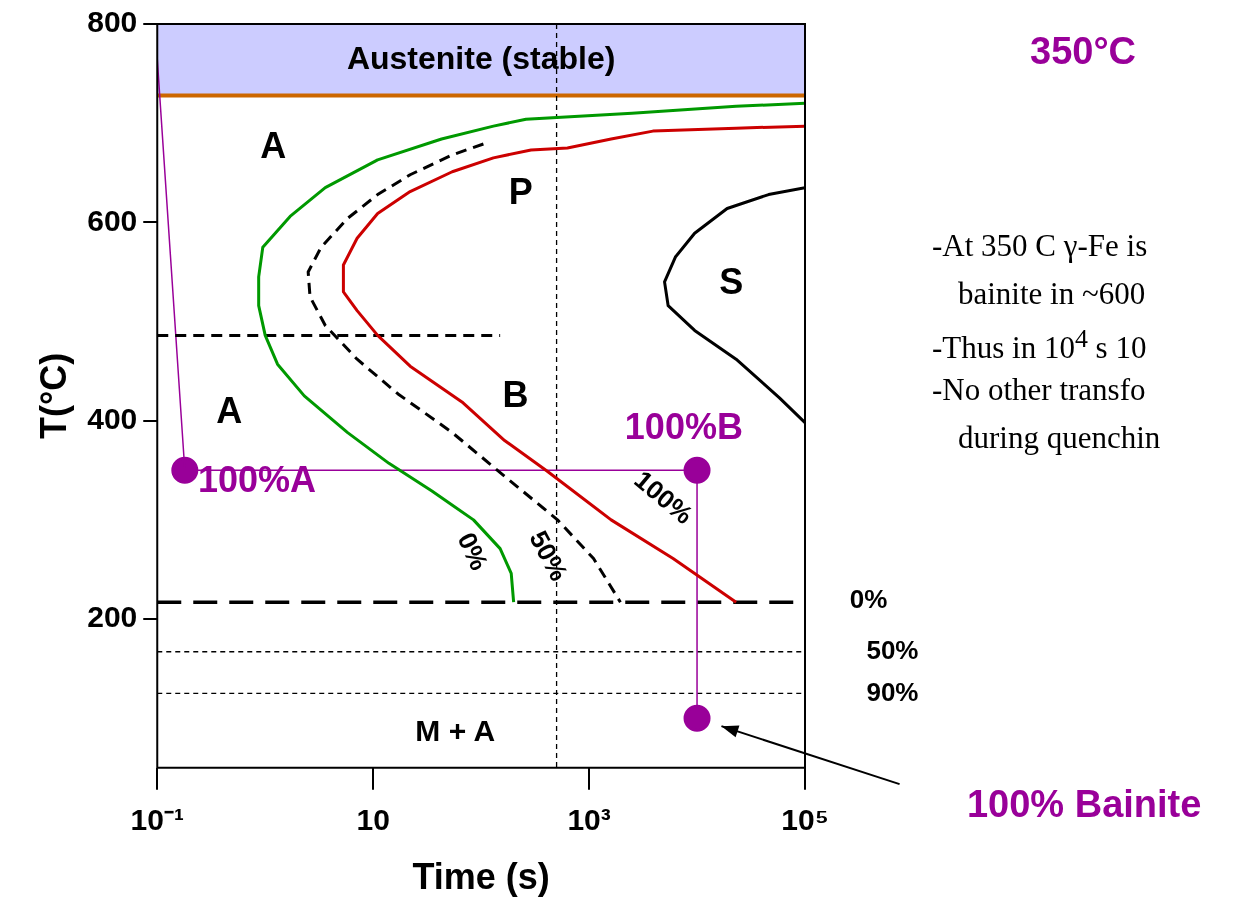 This screenshot has height=921, width=1251. I want to click on text: 350°C, so click(1083, 51).